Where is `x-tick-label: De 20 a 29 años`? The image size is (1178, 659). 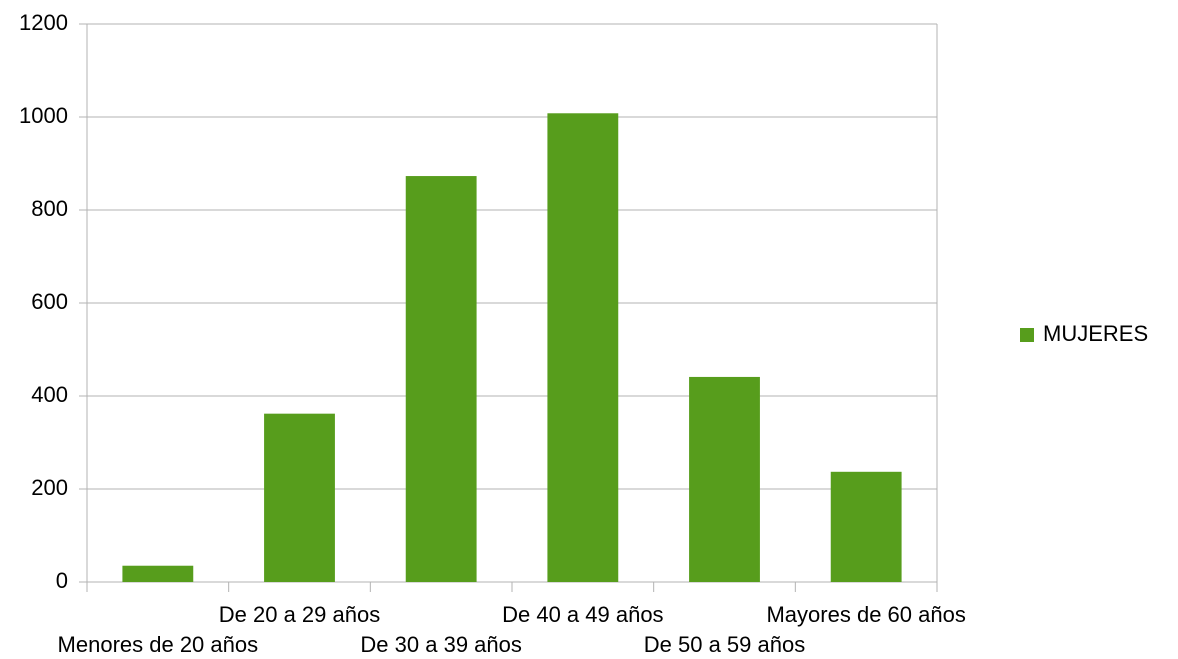
x-tick-label: De 20 a 29 años is located at coordinates (299, 614).